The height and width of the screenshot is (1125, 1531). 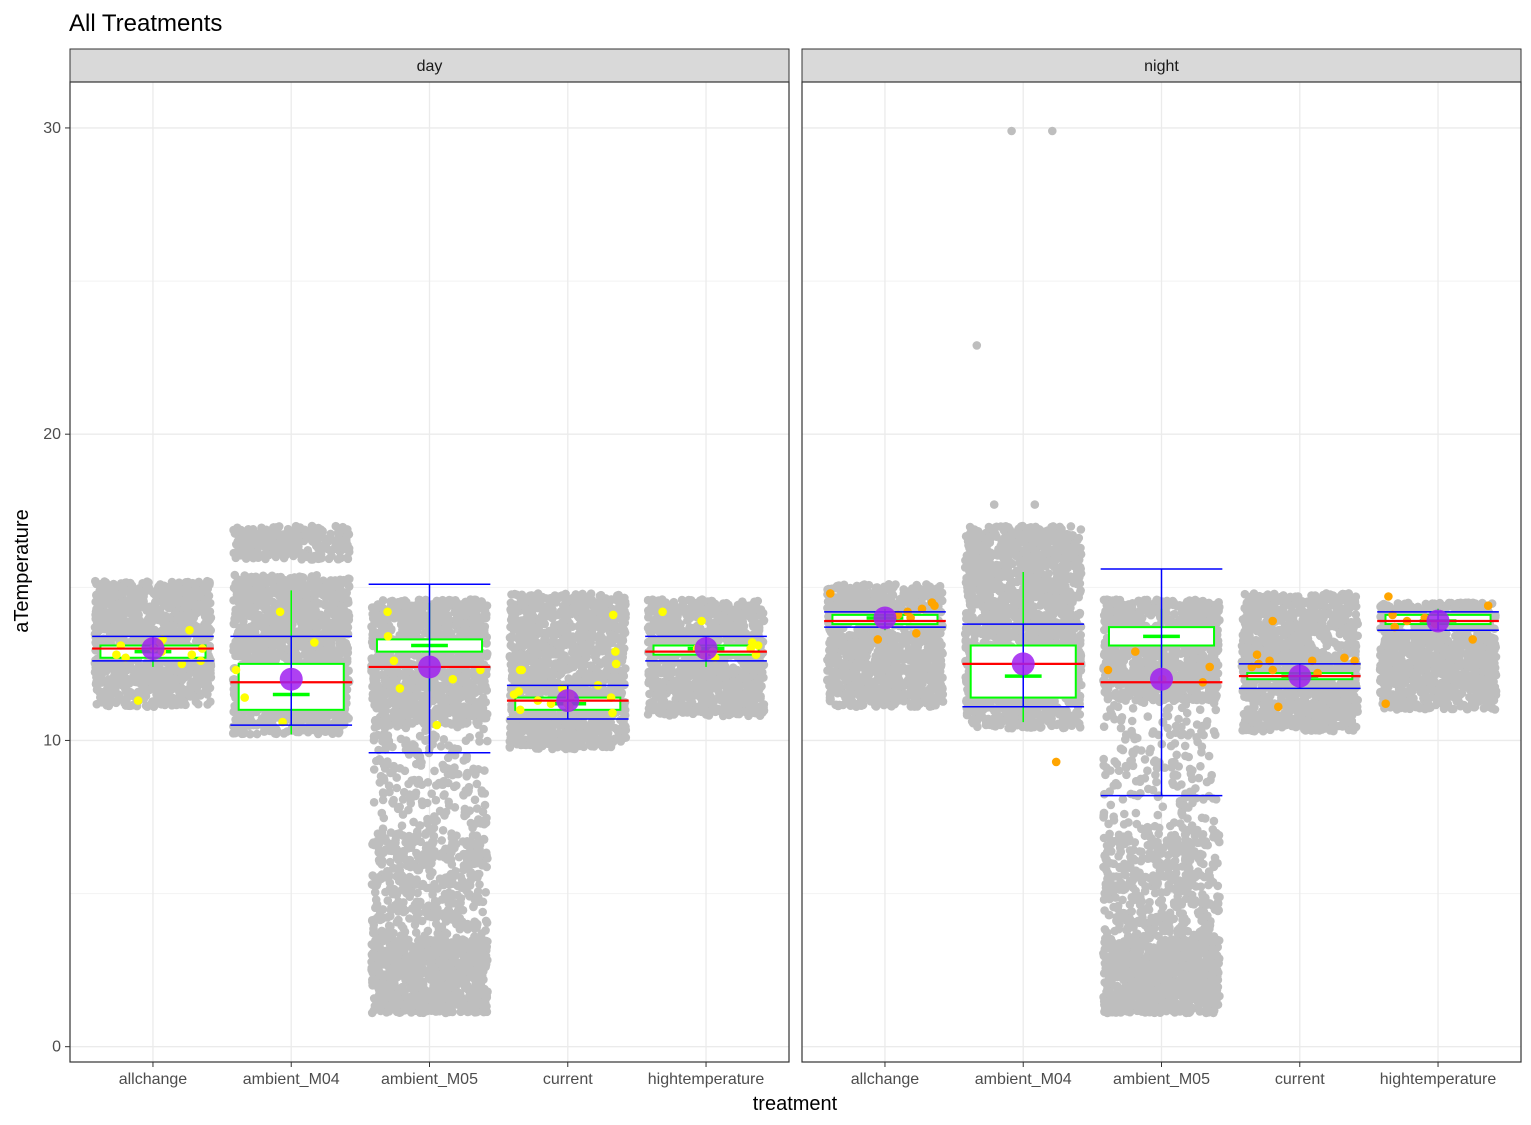 I want to click on group-ambient_M05, so click(x=429, y=800).